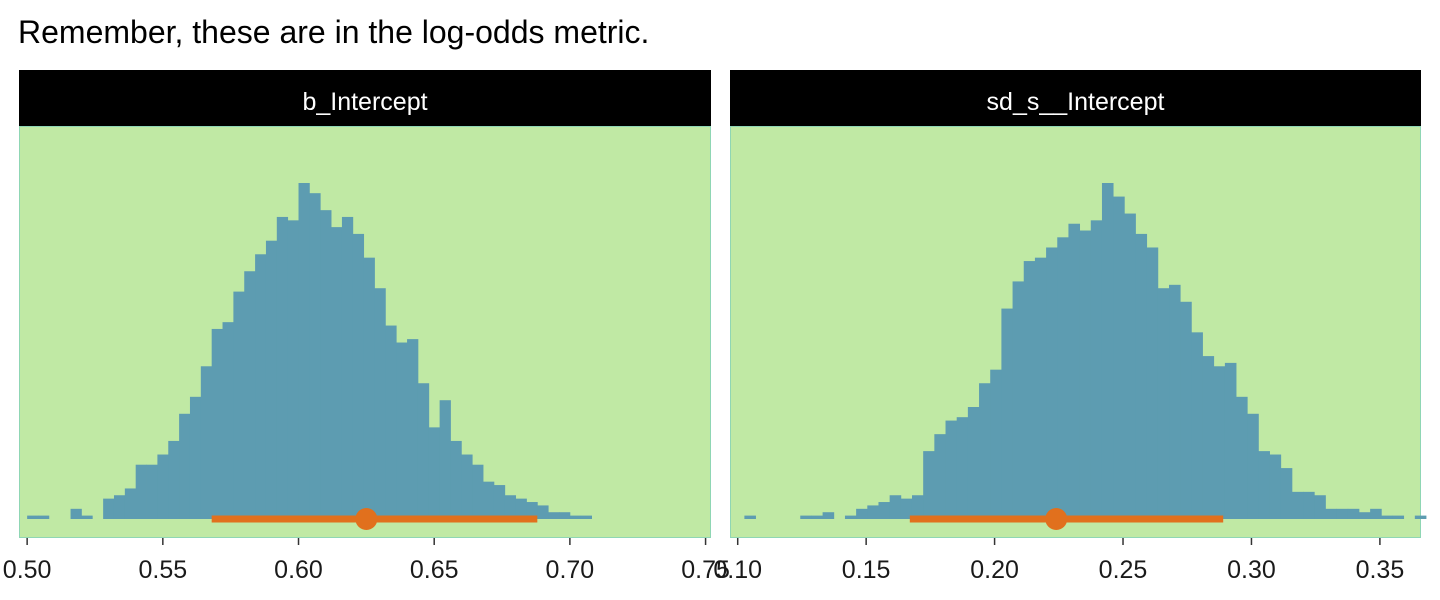 Image resolution: width=1440 pixels, height=600 pixels. I want to click on x-tick-label: 0.75, so click(705, 570).